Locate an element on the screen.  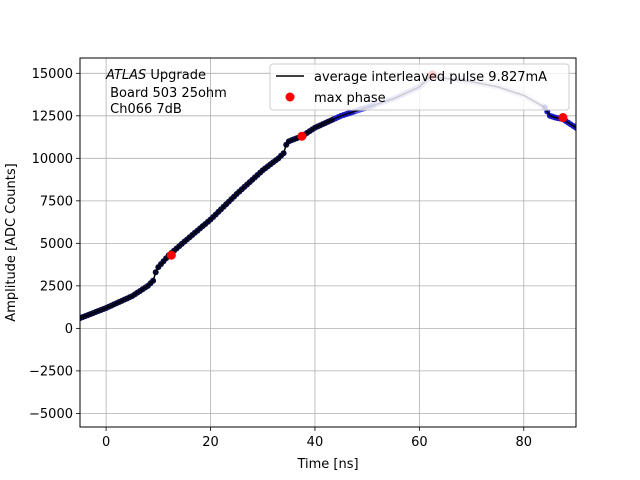
y-tick-label: 12500 is located at coordinates (52, 116).